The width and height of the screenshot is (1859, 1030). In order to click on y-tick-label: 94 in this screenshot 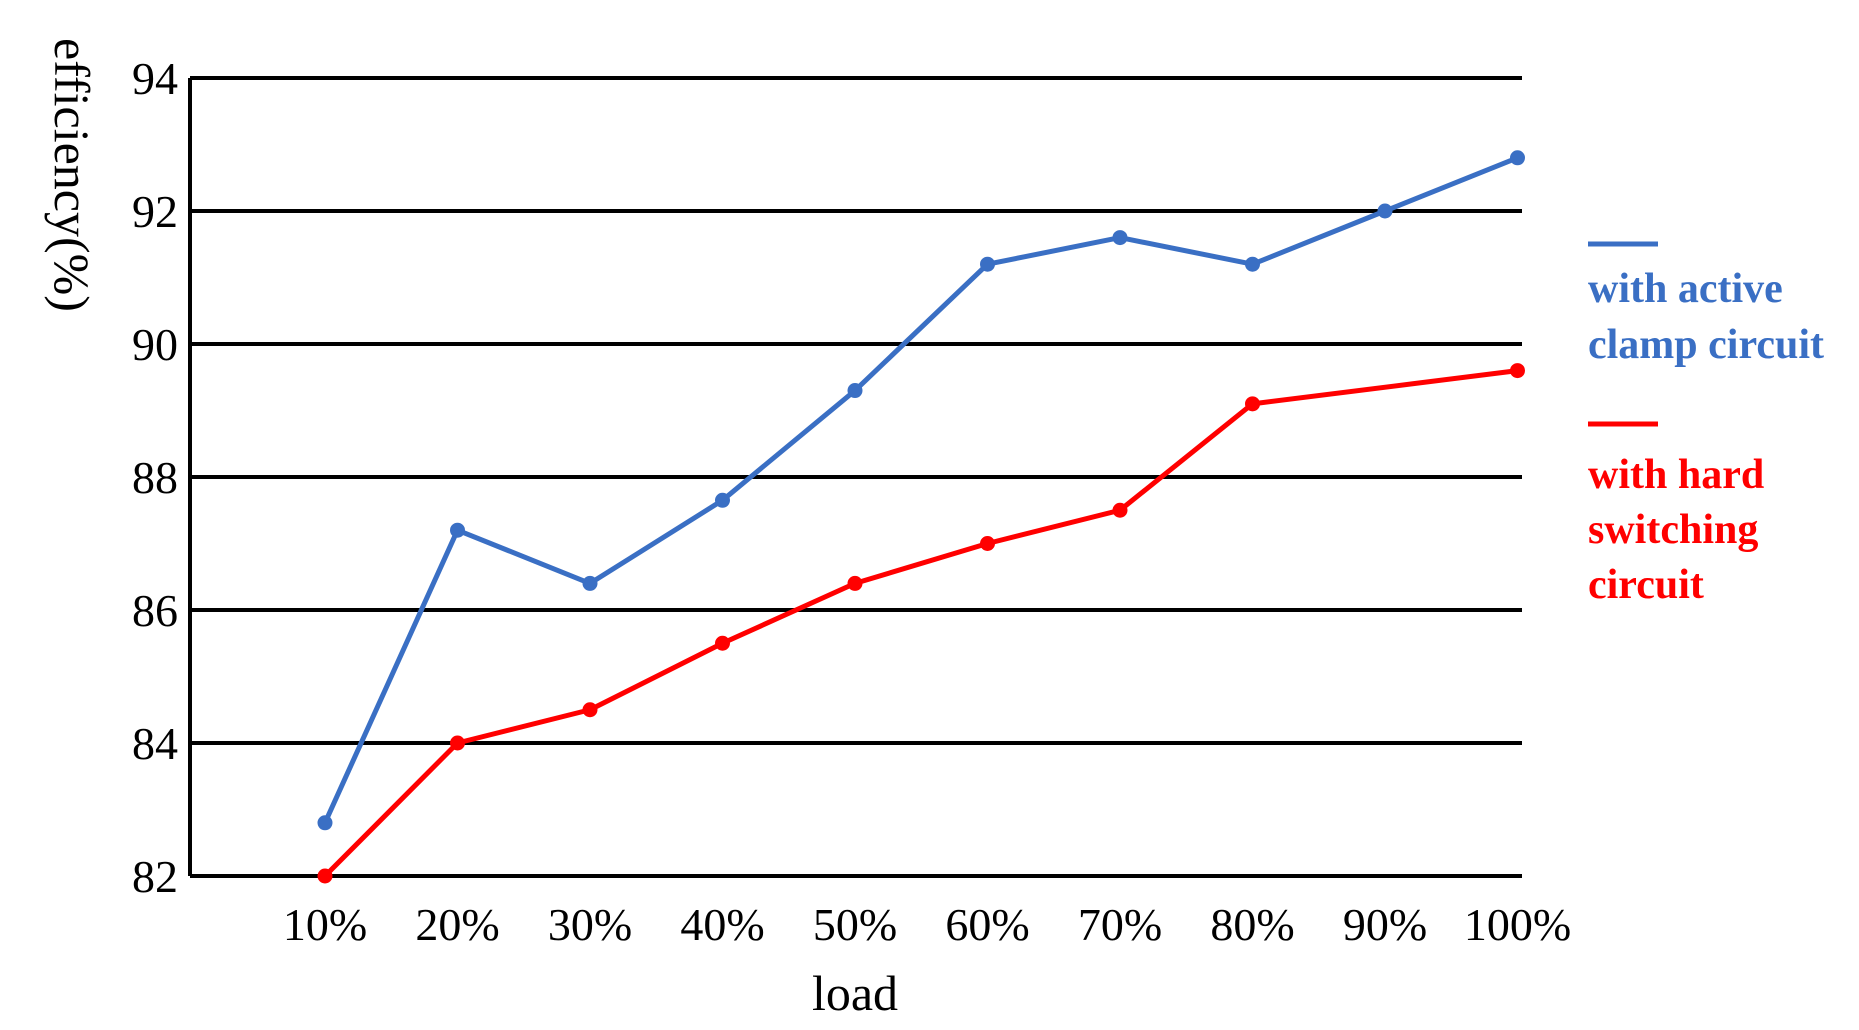, I will do `click(155, 78)`.